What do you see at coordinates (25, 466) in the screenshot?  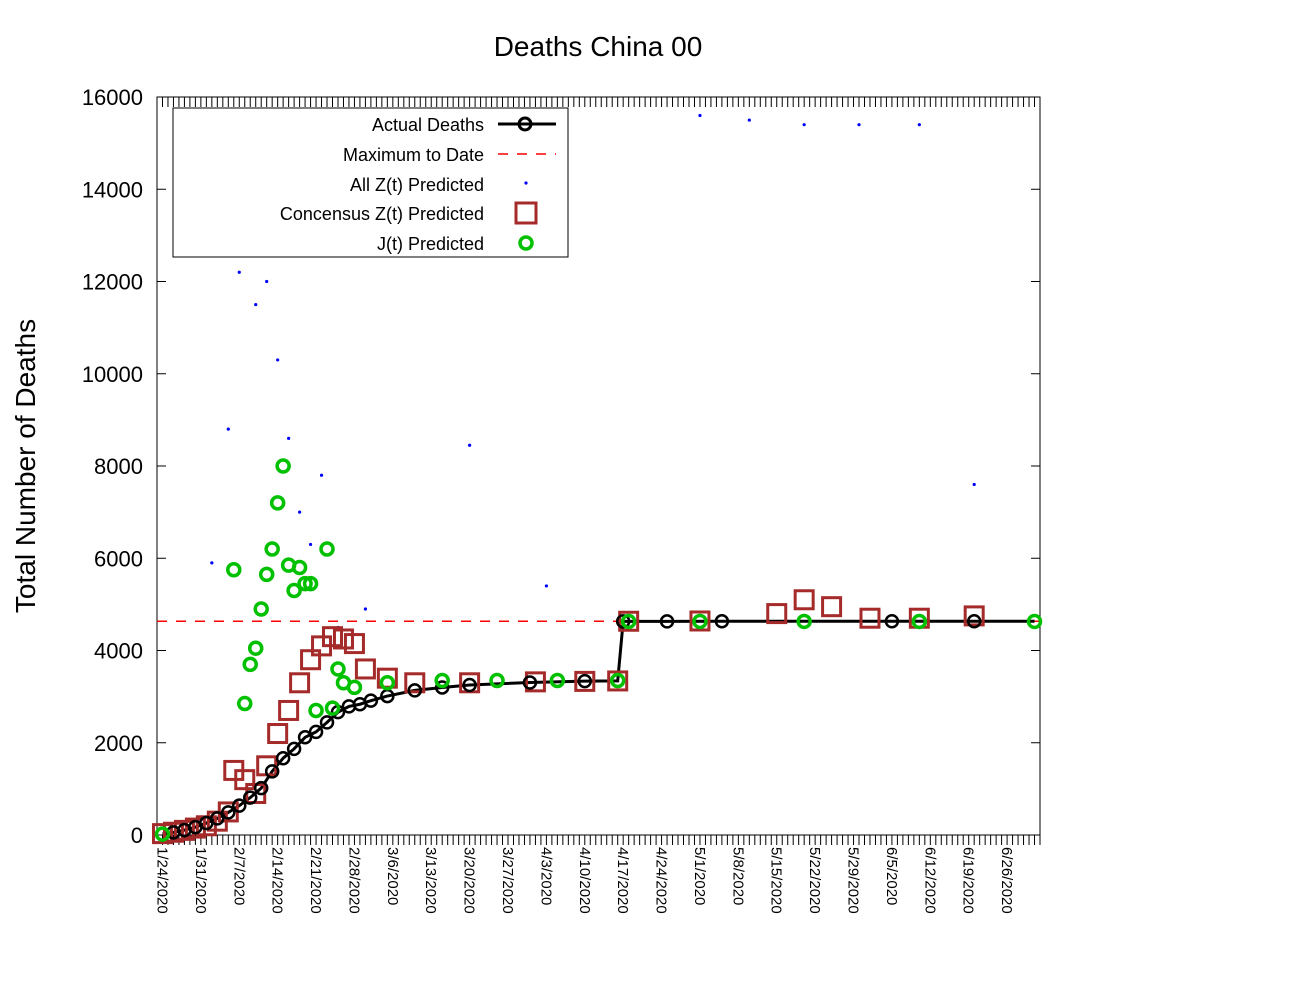 I see `y-axis-label: Total Number of Deaths` at bounding box center [25, 466].